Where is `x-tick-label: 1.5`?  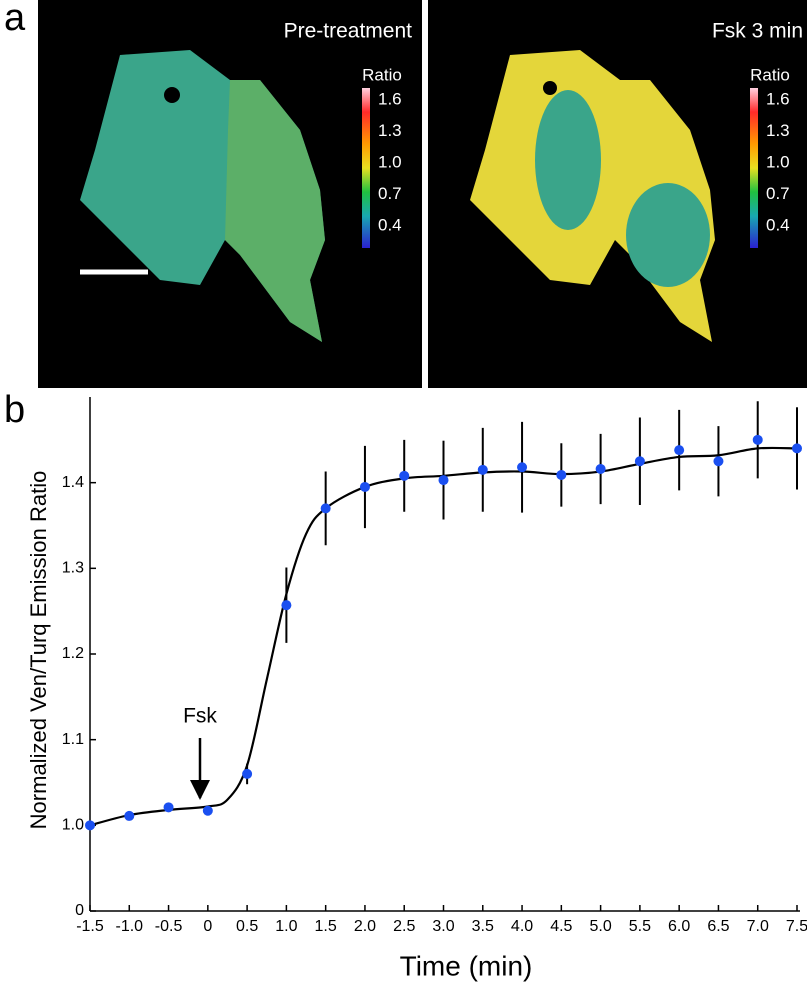
x-tick-label: 1.5 is located at coordinates (326, 926).